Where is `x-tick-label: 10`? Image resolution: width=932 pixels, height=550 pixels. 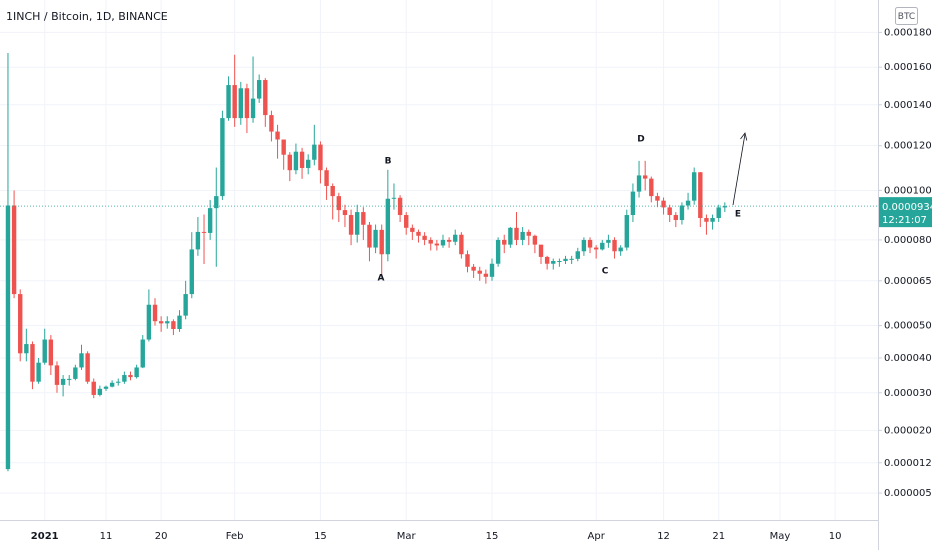 x-tick-label: 10 is located at coordinates (835, 536).